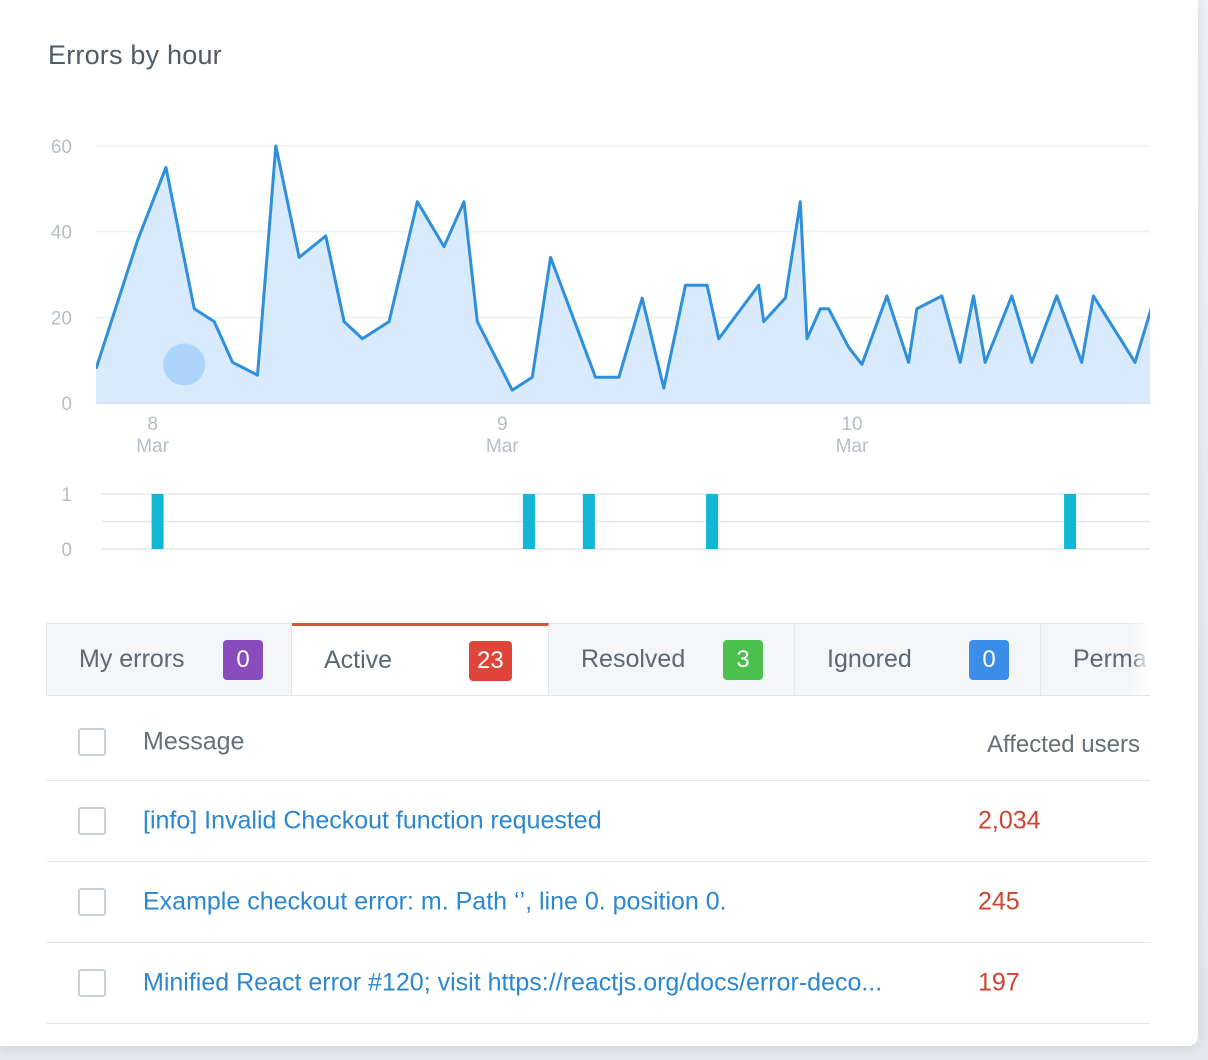 The image size is (1208, 1060). What do you see at coordinates (605, 523) in the screenshot?
I see `events-chart: 01` at bounding box center [605, 523].